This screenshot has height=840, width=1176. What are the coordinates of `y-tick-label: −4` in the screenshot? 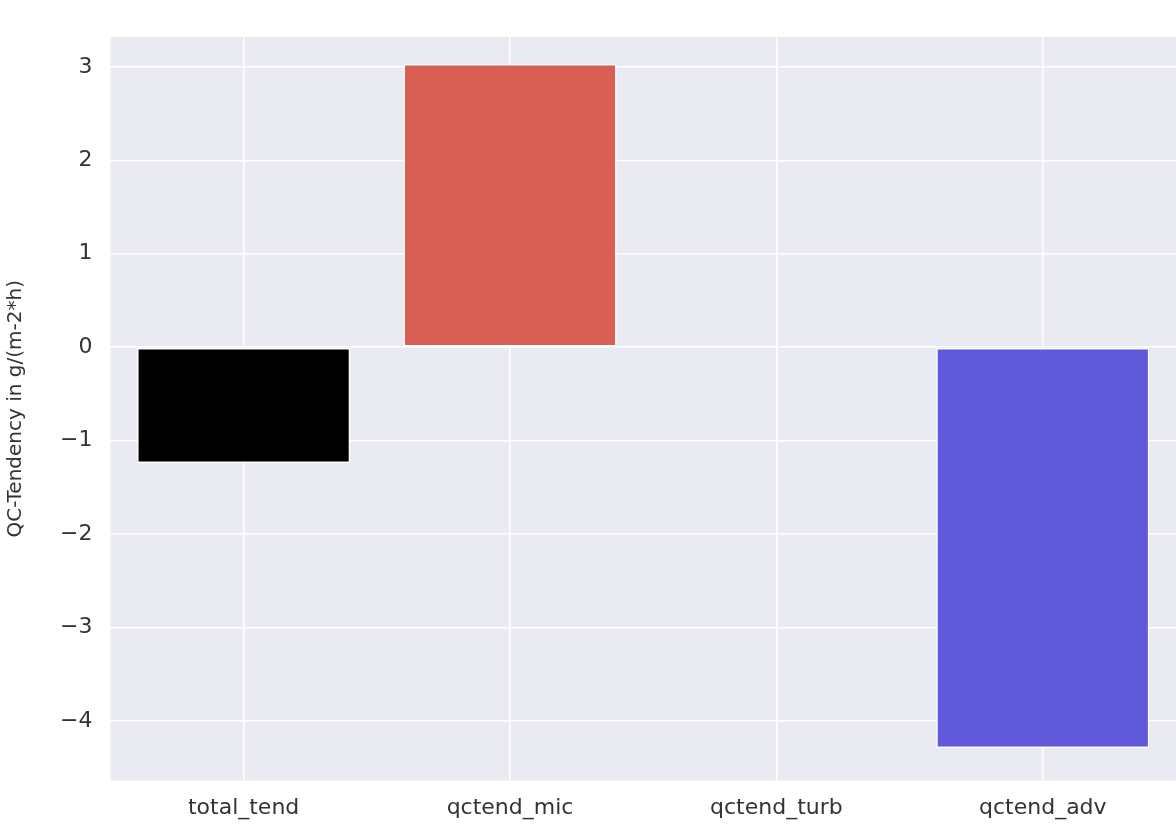 It's located at (76, 719).